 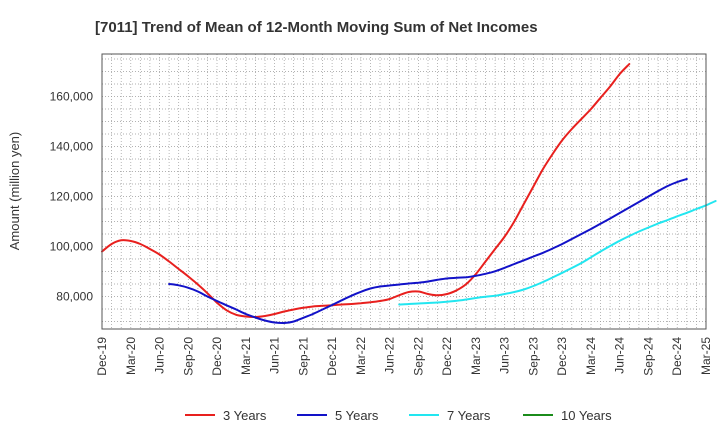 I want to click on x-tick-label: Jun-22, so click(x=390, y=355).